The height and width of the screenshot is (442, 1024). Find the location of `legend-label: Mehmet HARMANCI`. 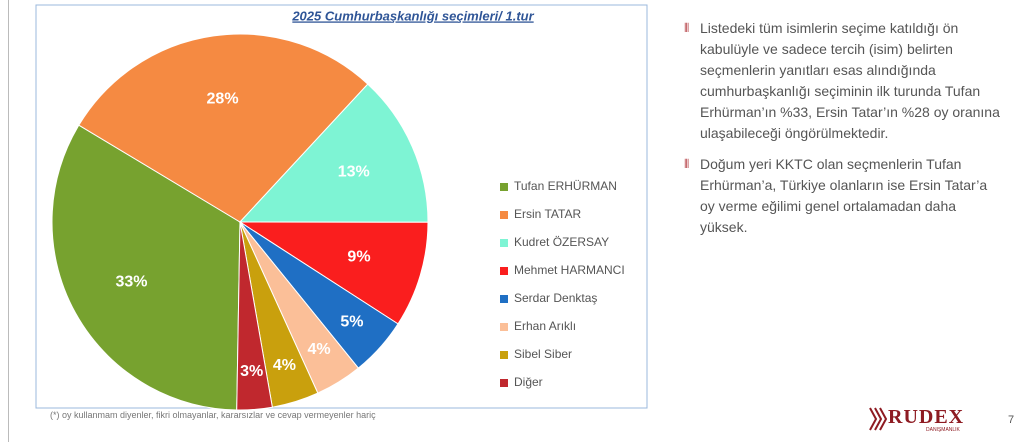

legend-label: Mehmet HARMANCI is located at coordinates (569, 270).